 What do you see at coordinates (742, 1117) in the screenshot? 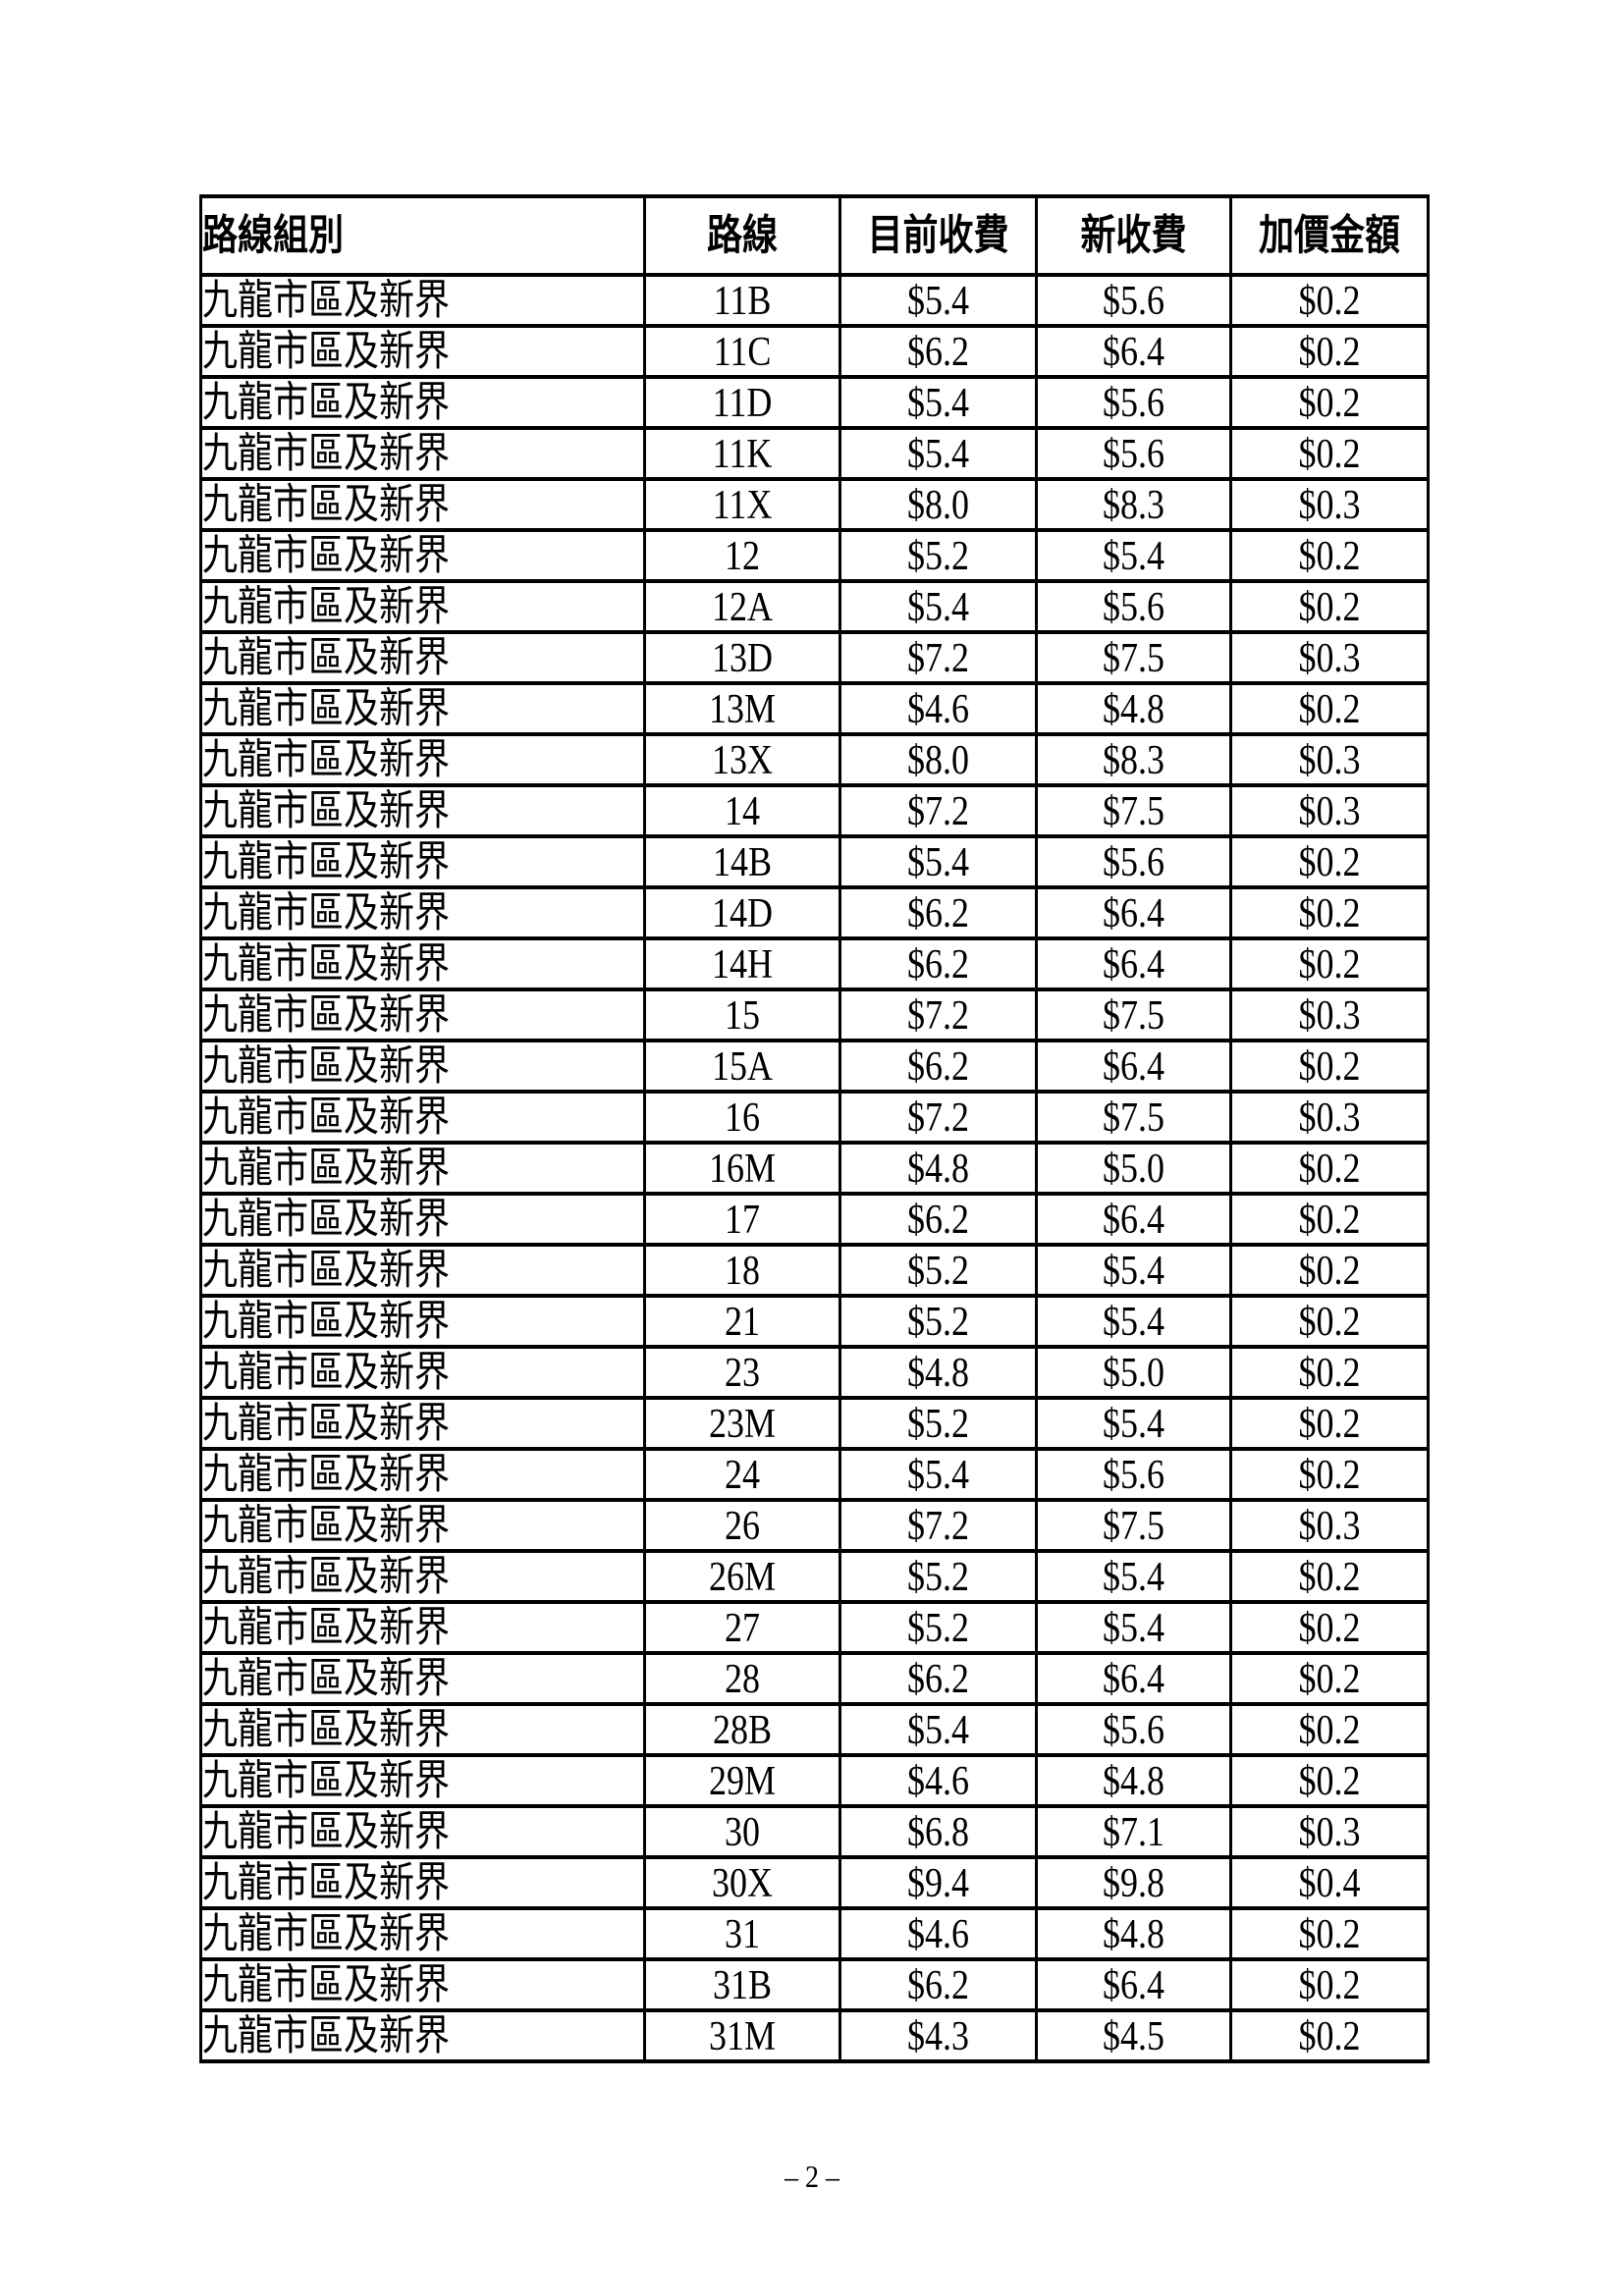
I see `route-cell-text: 16` at bounding box center [742, 1117].